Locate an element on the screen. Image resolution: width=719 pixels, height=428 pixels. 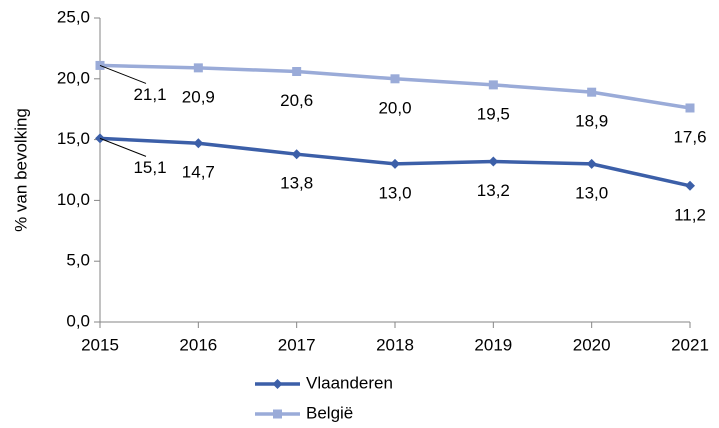
data-label: 18,9 is located at coordinates (591, 121).